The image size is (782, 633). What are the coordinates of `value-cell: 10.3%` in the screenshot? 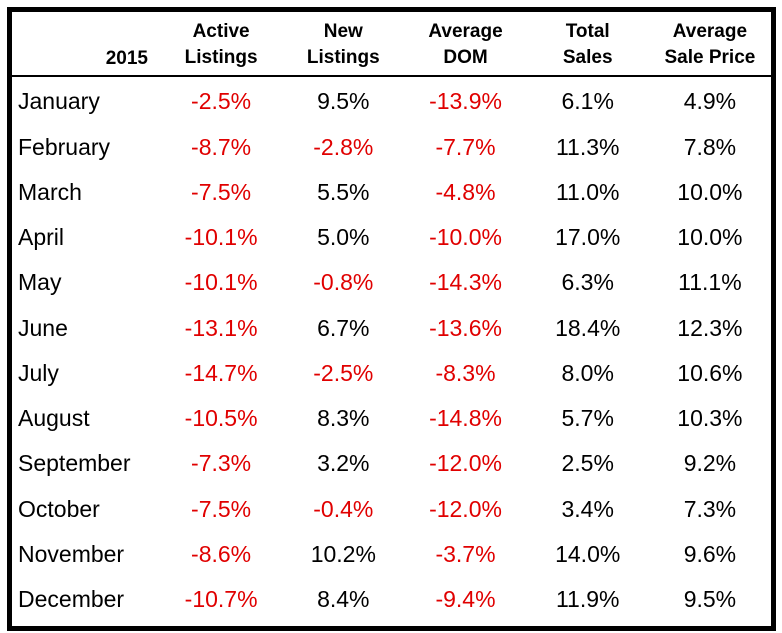 It's located at (710, 418).